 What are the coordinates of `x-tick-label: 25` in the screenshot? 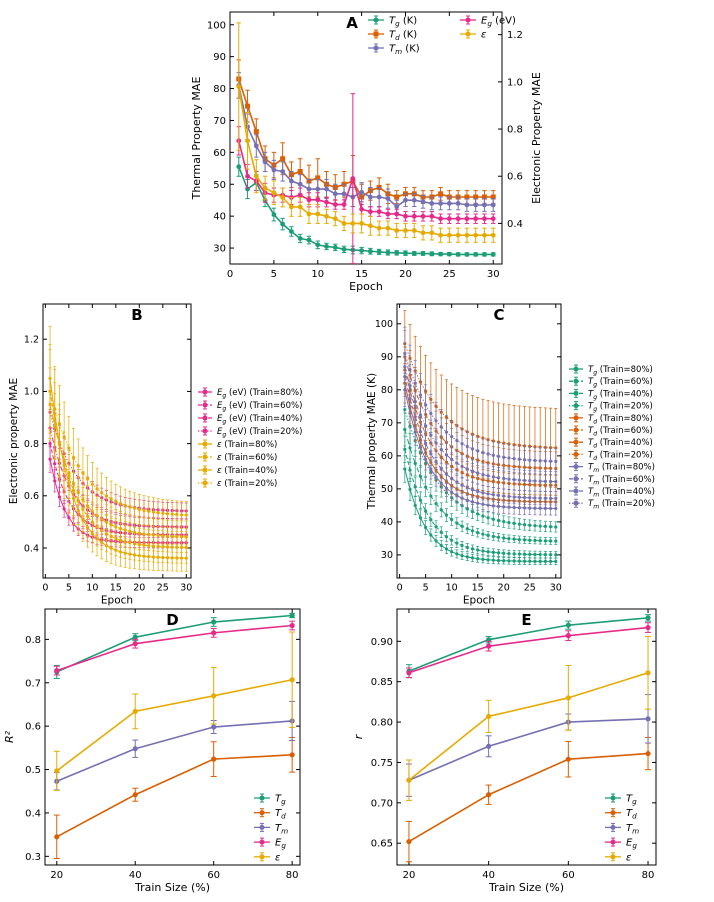 It's located at (449, 274).